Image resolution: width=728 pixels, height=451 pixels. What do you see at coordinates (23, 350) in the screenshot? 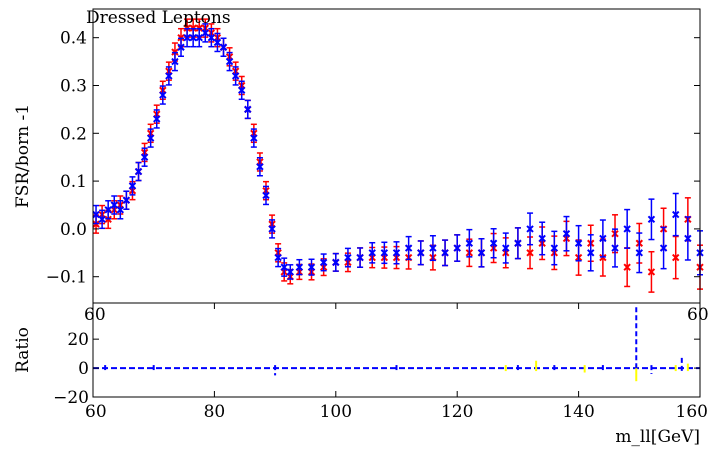
I see `ratio-y-axis-label: Ratio` at bounding box center [23, 350].